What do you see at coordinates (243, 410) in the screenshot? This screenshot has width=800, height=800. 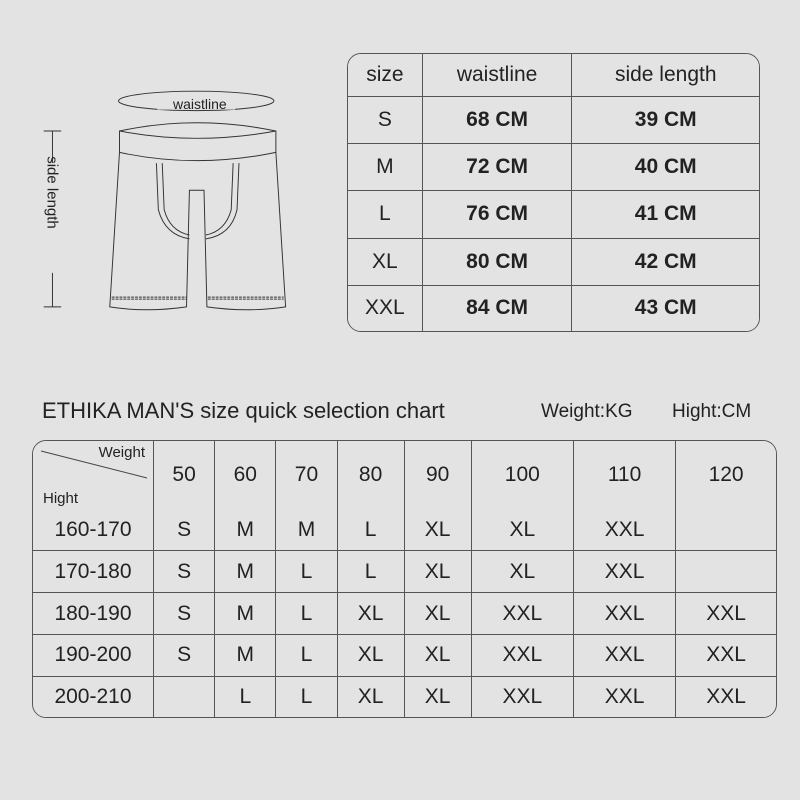 I see `chart-title: ETHIKA MAN'S size quick selection chart` at bounding box center [243, 410].